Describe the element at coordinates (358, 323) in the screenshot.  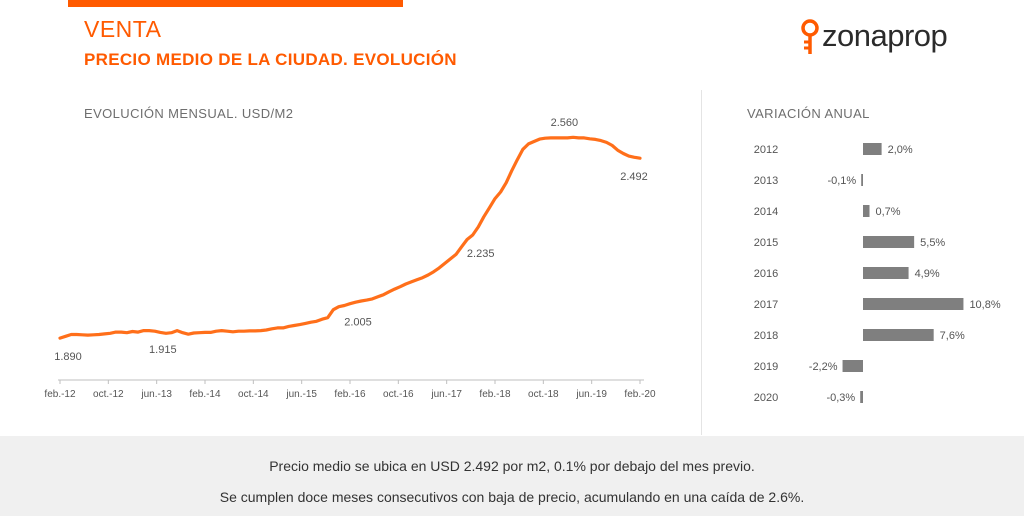
I see `data-label: 2.005` at that location.